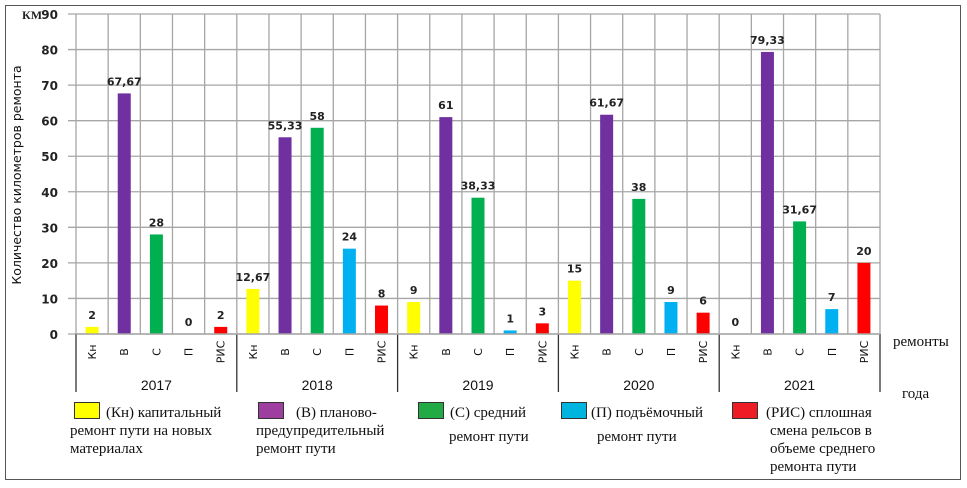 The width and height of the screenshot is (967, 488). Describe the element at coordinates (16, 174) in the screenshot. I see `y-axis-title: Количество километров ремонта` at that location.